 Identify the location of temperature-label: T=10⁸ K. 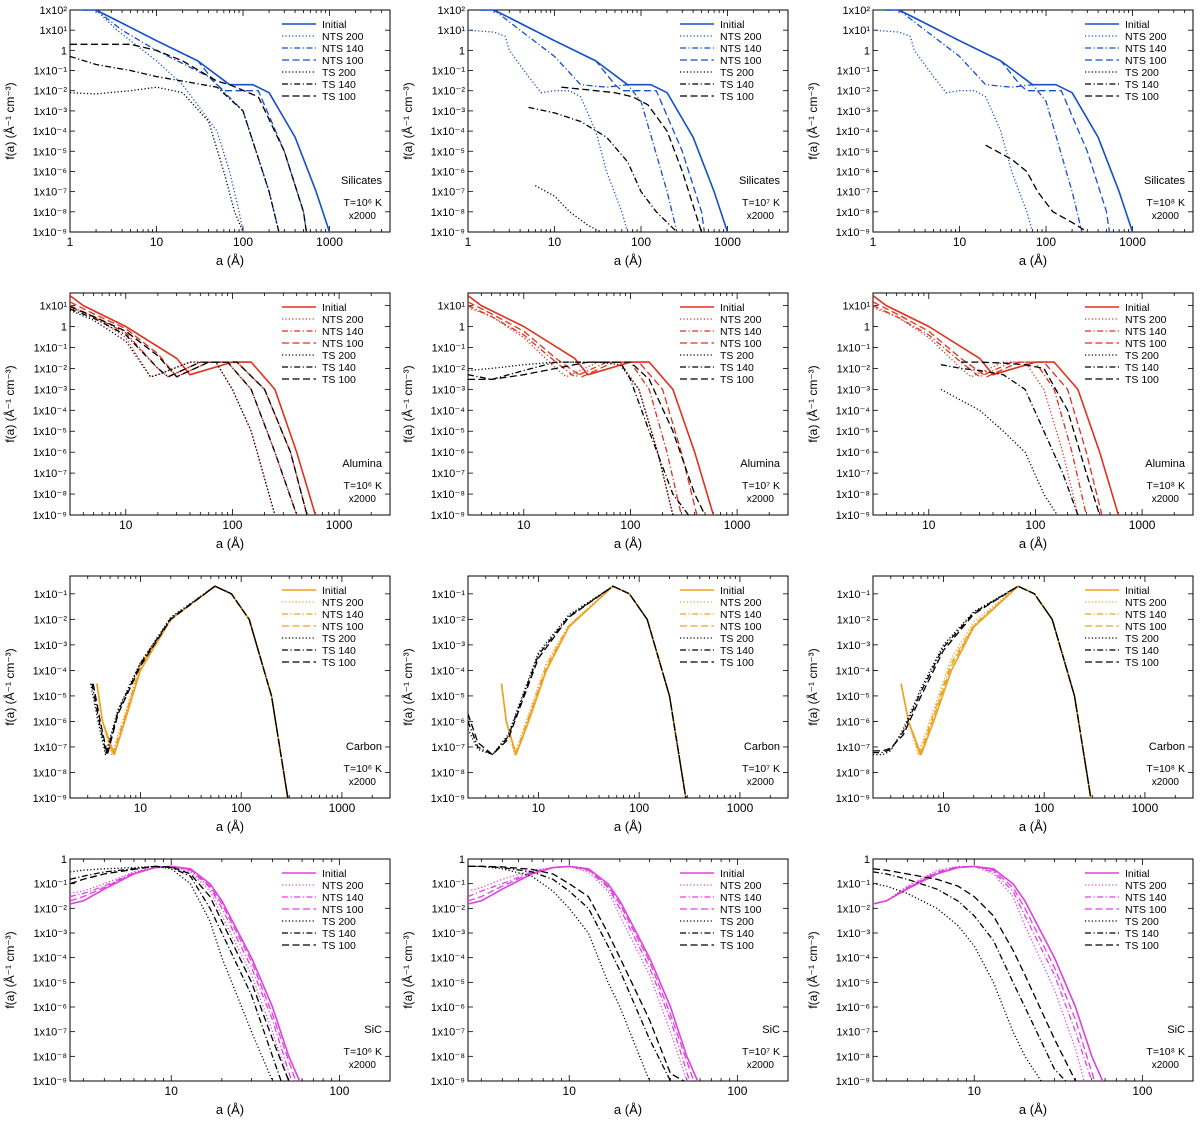
(1165, 486).